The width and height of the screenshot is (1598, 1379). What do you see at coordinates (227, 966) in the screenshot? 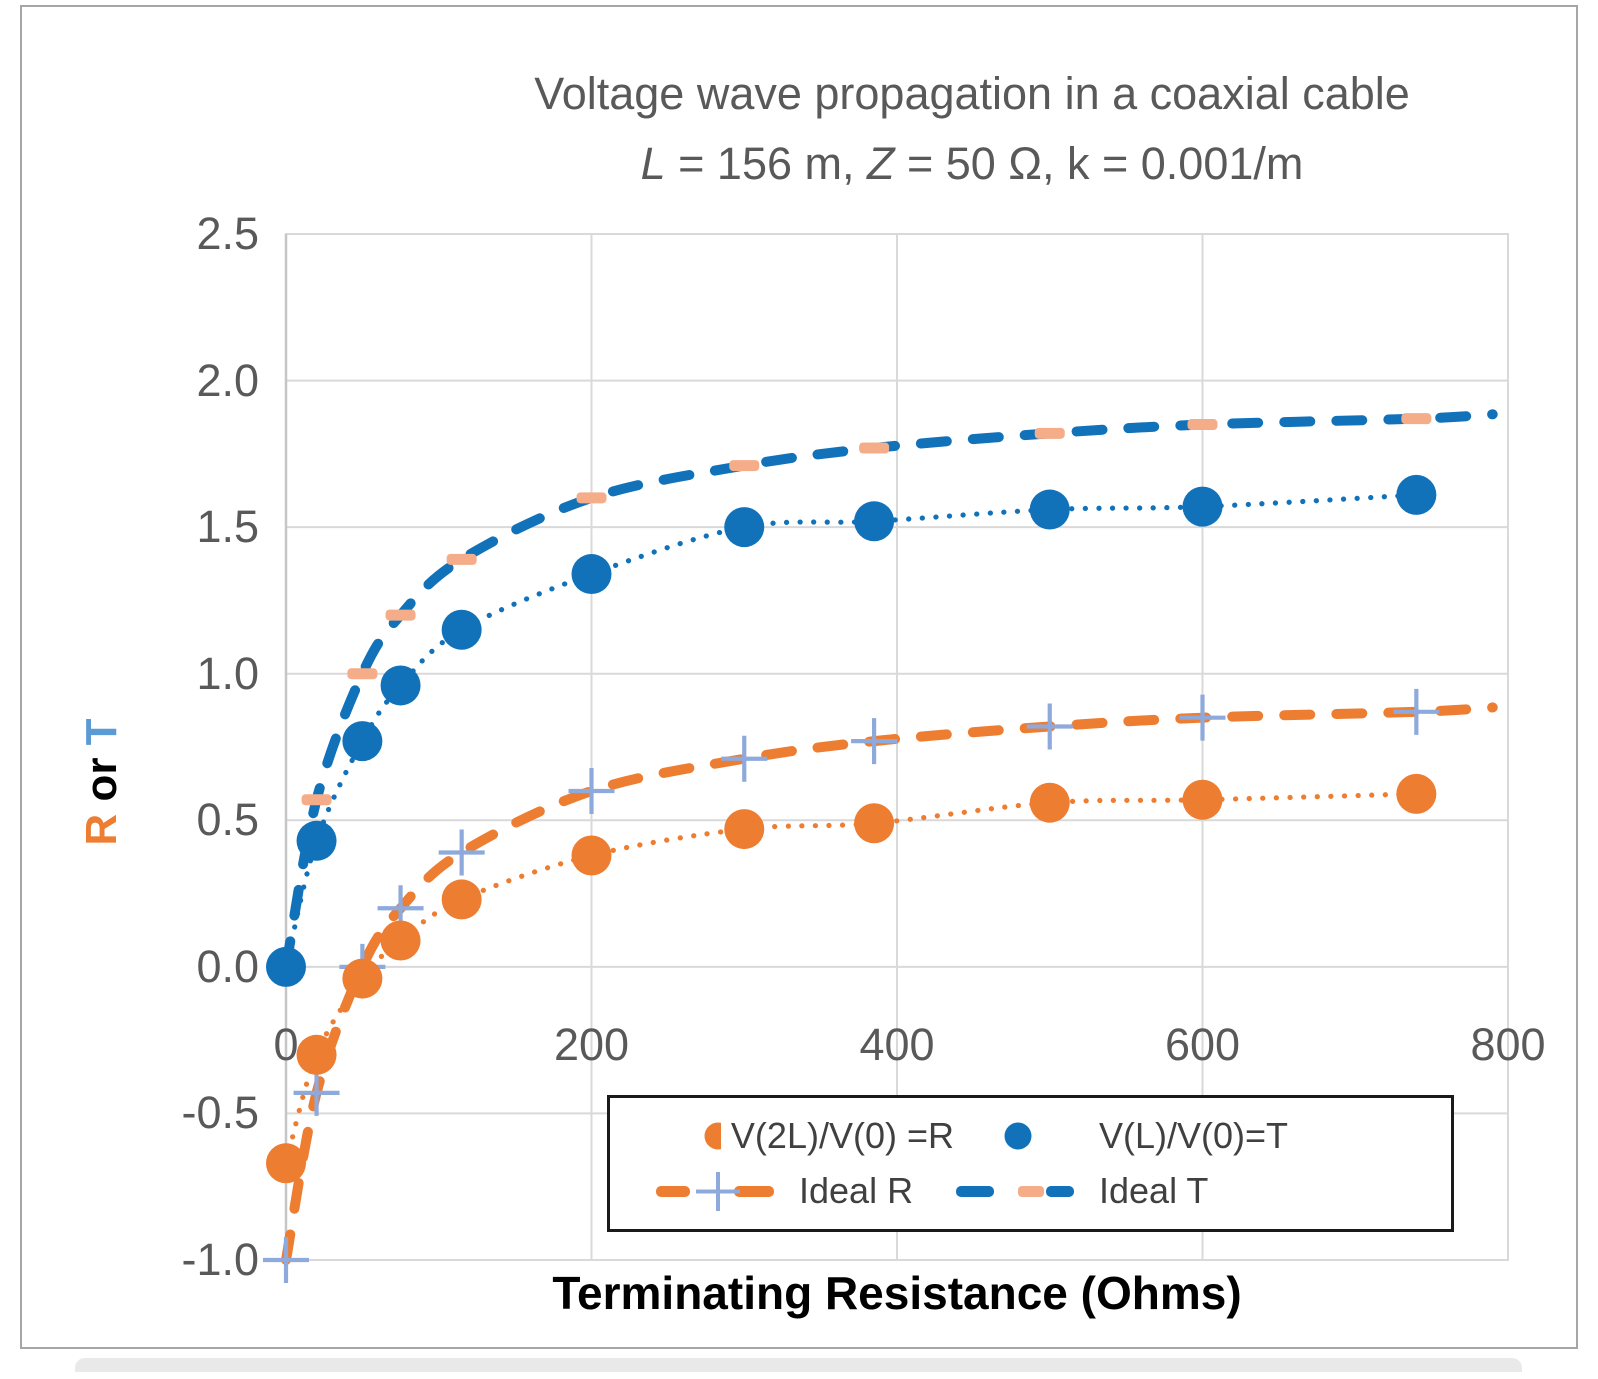
I see `y-tick-label: 0.0` at bounding box center [227, 966].